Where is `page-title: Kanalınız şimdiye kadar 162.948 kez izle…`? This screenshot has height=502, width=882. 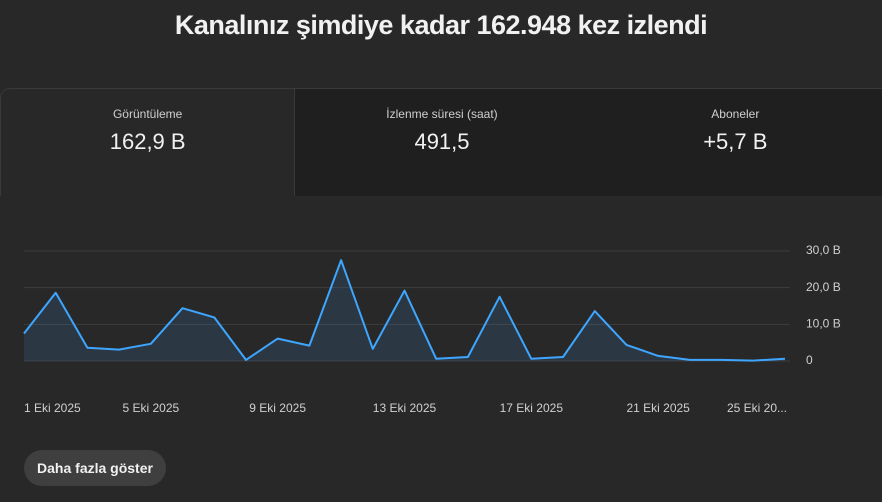
page-title: Kanalınız şimdiye kadar 162.948 kez izle… is located at coordinates (441, 25).